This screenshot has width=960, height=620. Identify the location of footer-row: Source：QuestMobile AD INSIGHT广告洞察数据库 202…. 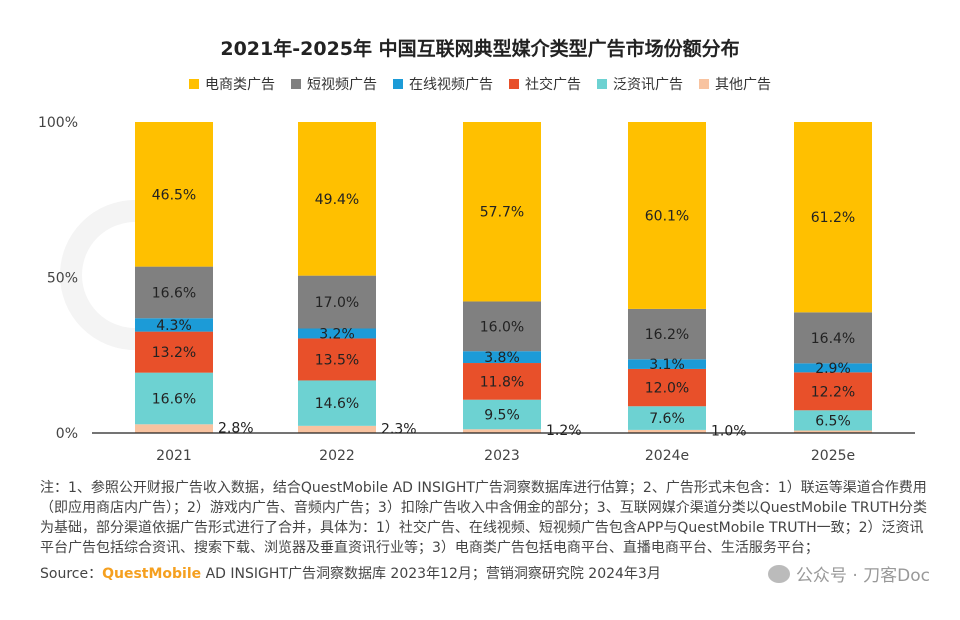
(485, 573).